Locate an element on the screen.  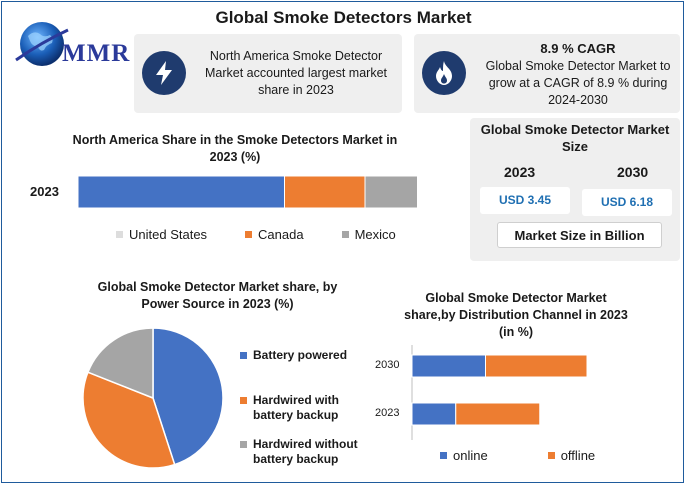
legend-offline: offline is located at coordinates (571, 455).